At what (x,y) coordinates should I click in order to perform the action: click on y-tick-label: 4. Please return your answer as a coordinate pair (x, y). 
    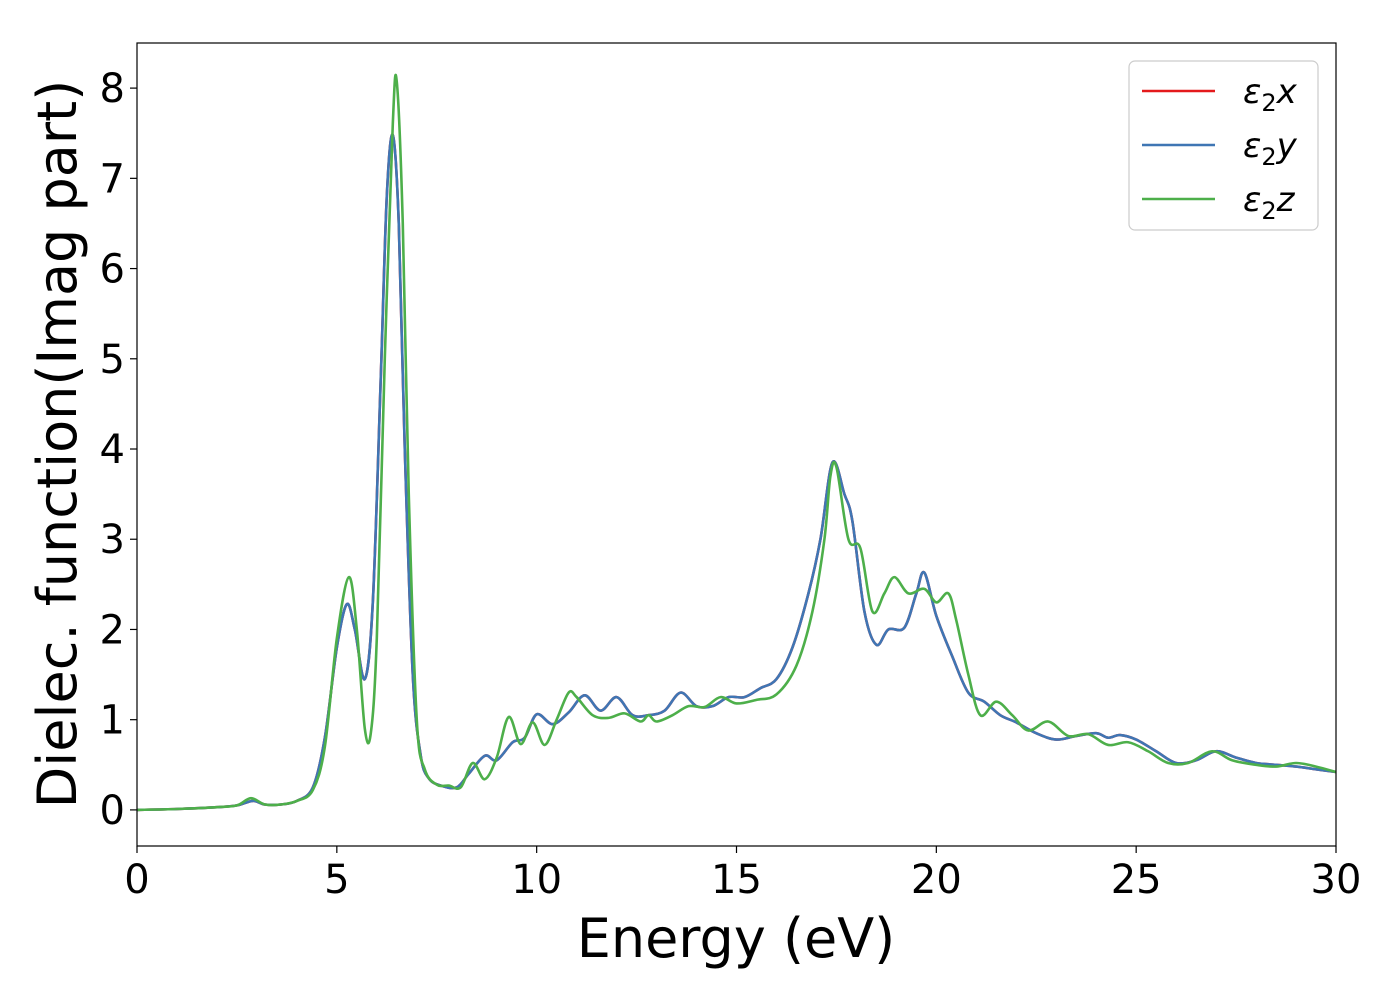
    Looking at the image, I should click on (112, 450).